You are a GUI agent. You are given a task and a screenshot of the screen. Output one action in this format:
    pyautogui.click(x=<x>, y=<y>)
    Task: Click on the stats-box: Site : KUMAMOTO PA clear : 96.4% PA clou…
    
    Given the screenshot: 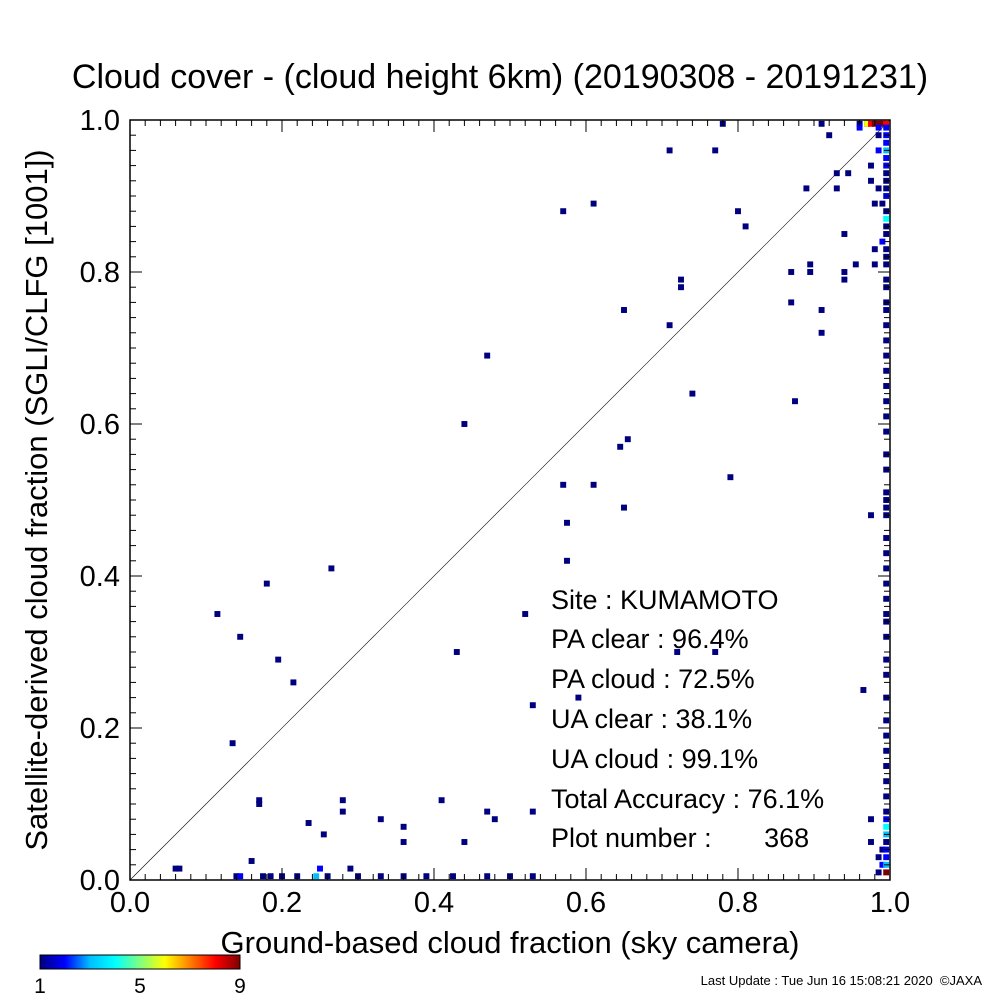 What is the action you would take?
    pyautogui.click(x=687, y=719)
    